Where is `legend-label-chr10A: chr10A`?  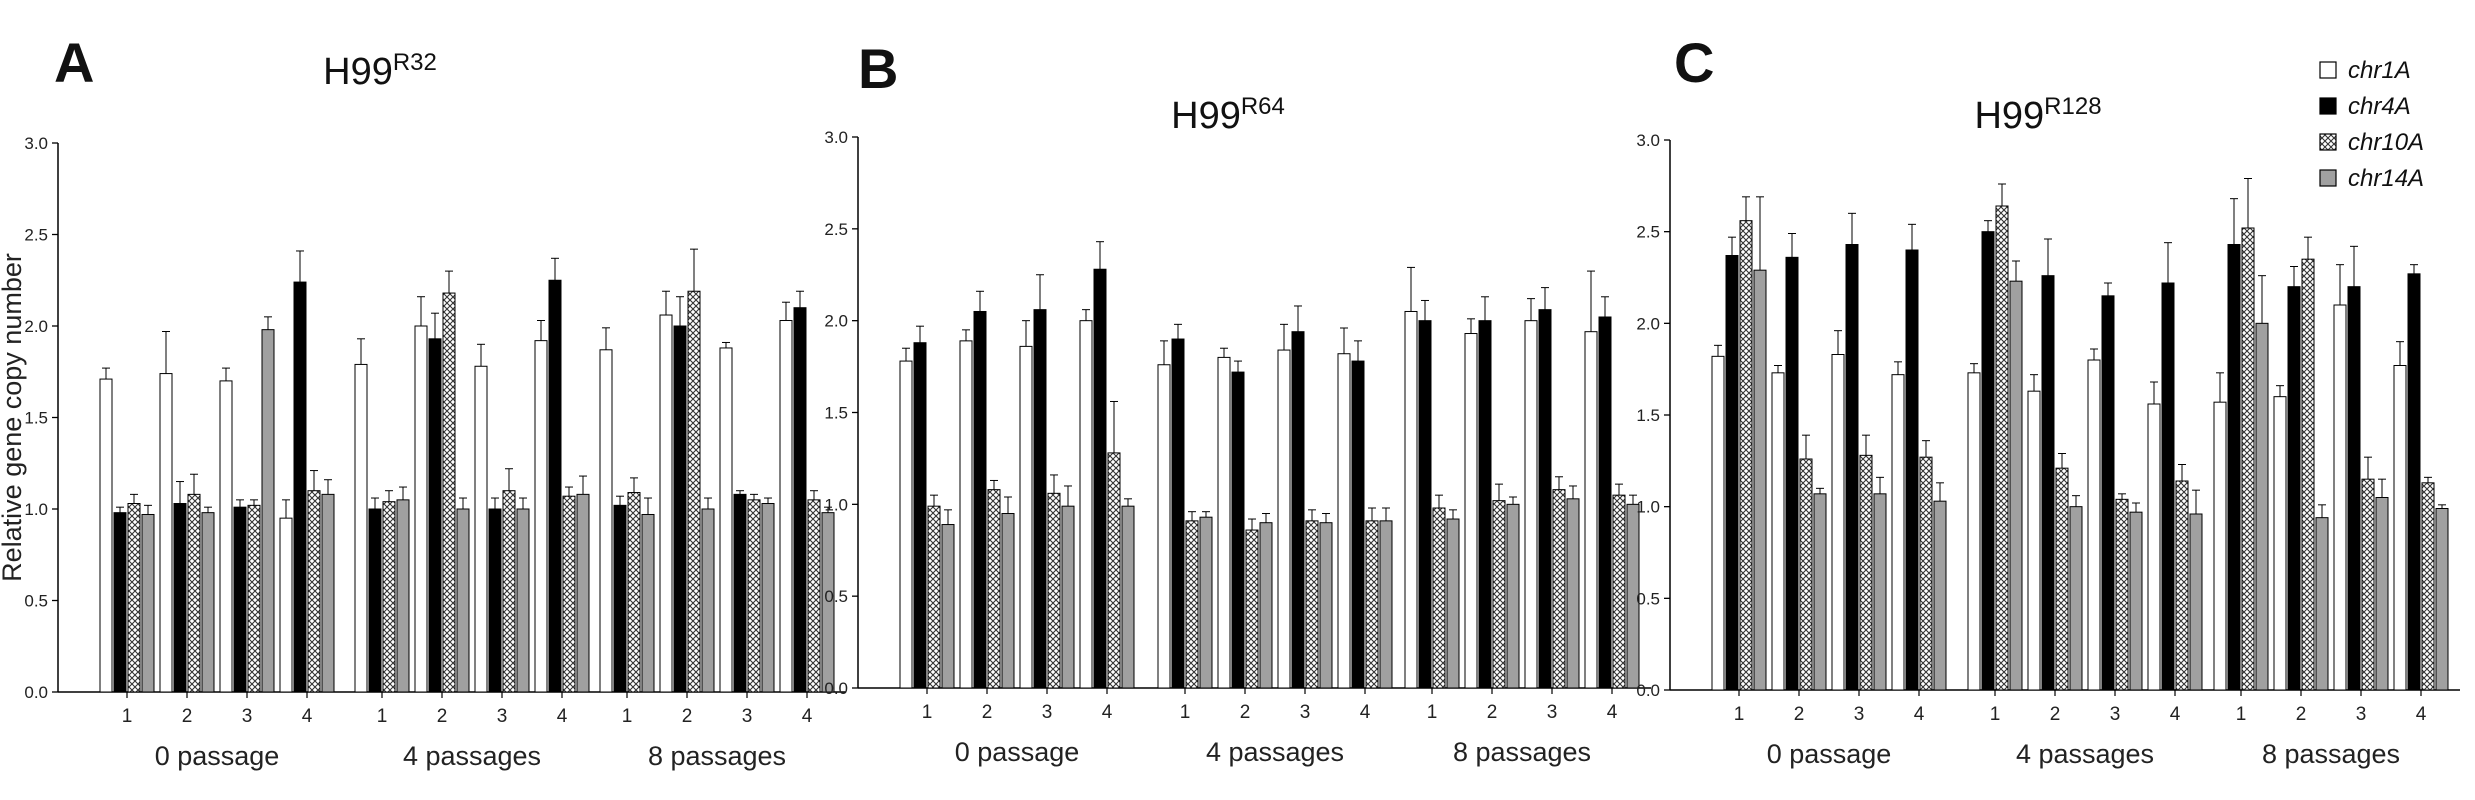
legend-label-chr10A: chr10A is located at coordinates (2386, 142).